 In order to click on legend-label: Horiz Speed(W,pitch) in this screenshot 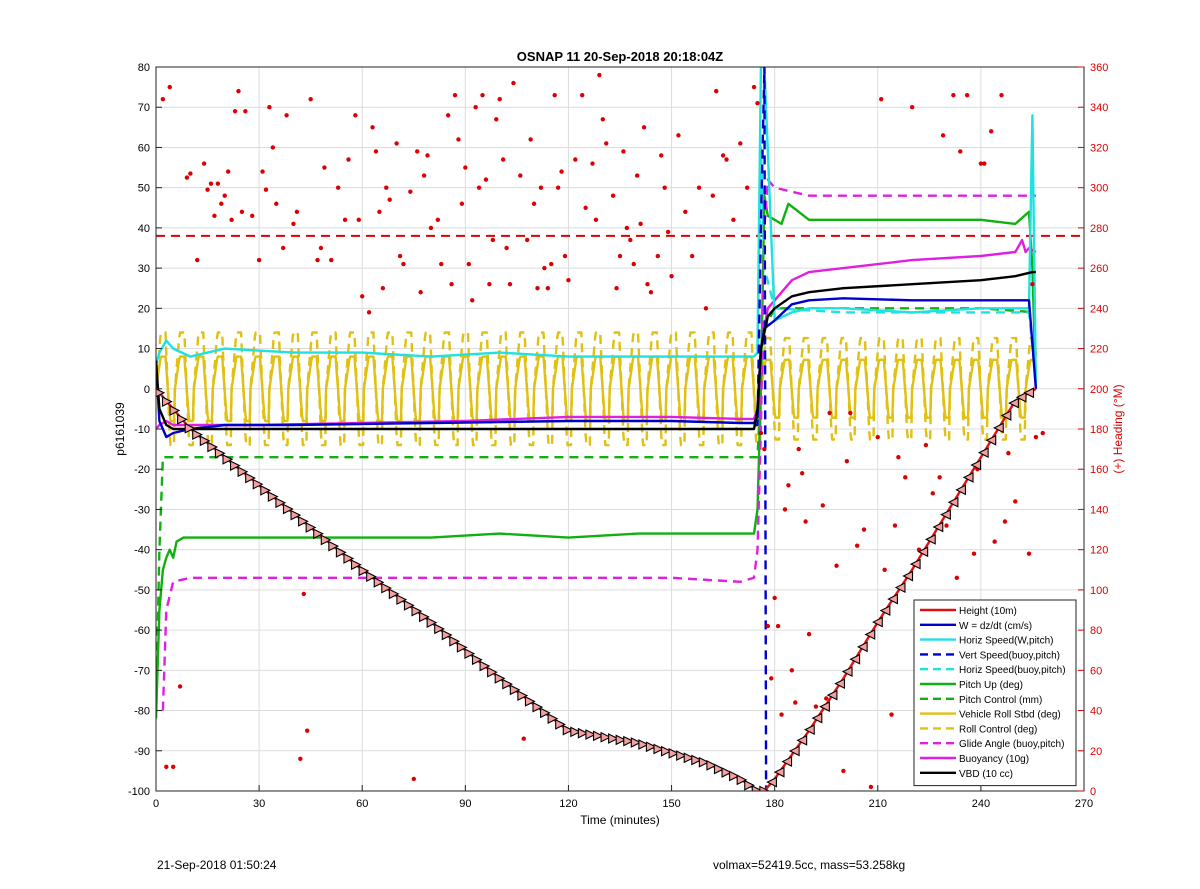, I will do `click(1006, 641)`.